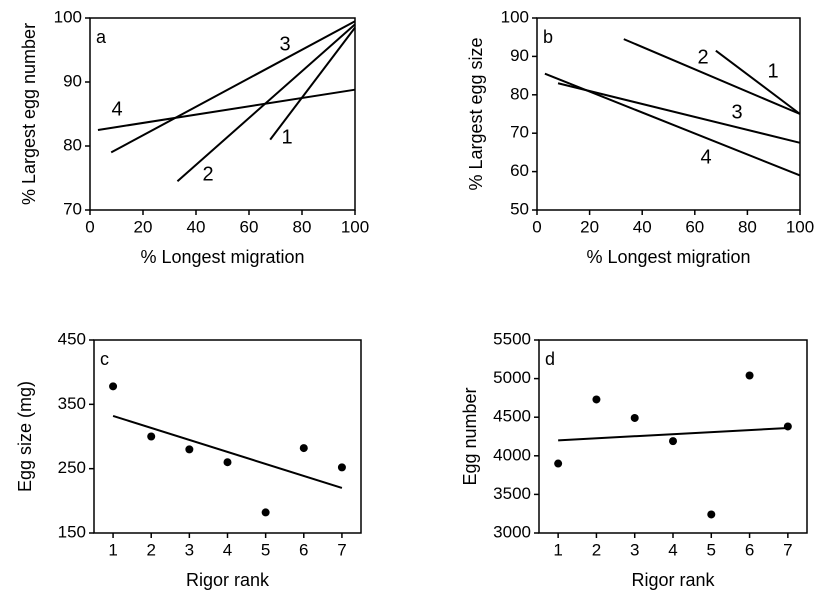 Image resolution: width=824 pixels, height=609 pixels. I want to click on y-tick-label: 150, so click(72, 531).